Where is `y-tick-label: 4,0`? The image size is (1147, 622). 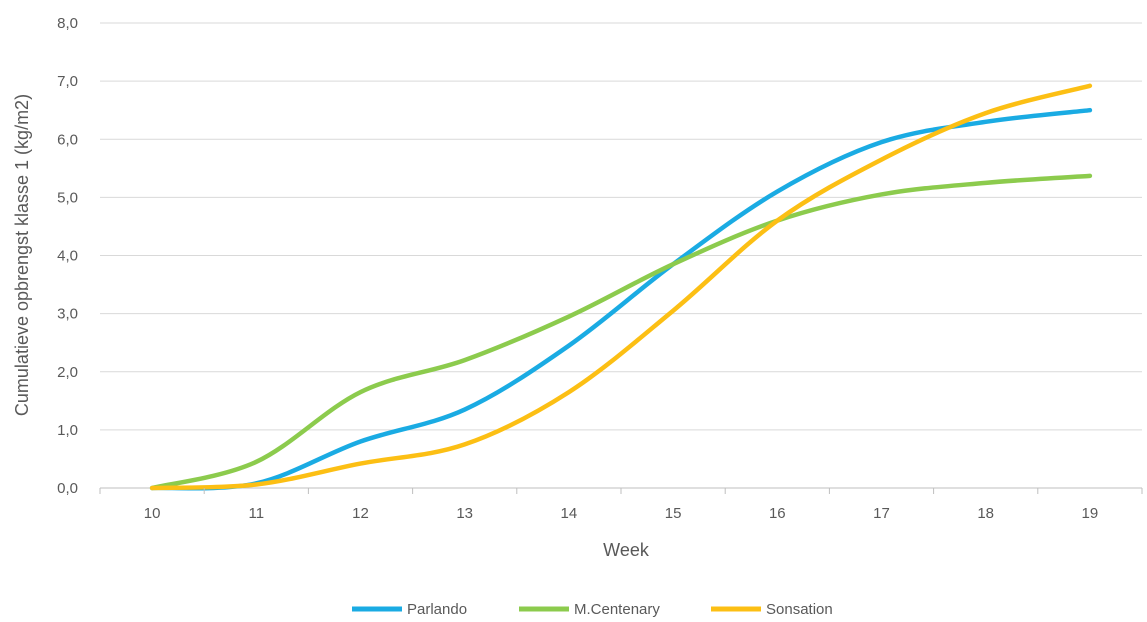
y-tick-label: 4,0 is located at coordinates (67, 256).